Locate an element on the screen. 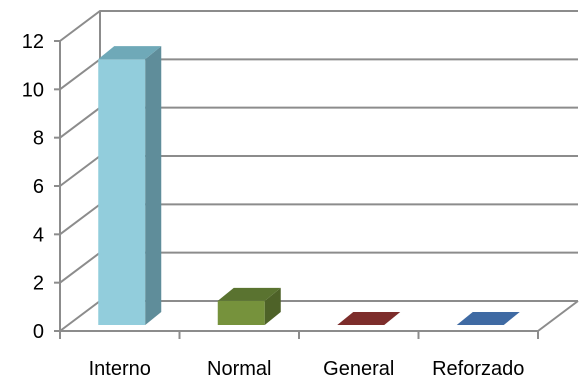 The image size is (579, 383). y-tick-label-6: 6 is located at coordinates (38, 187).